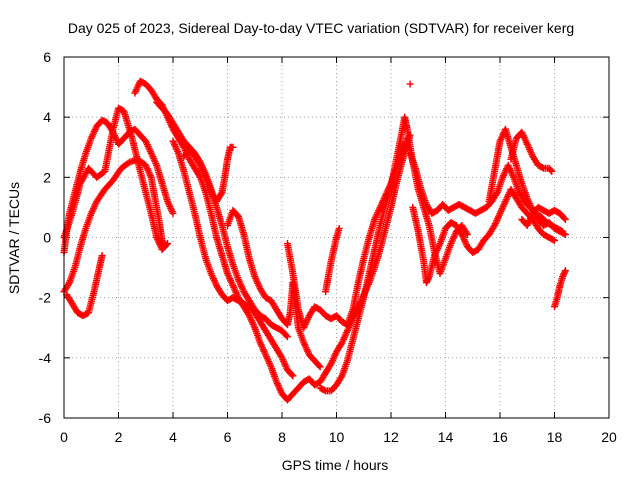 Image resolution: width=640 pixels, height=480 pixels. I want to click on x-axis-label: GPS time / hours, so click(335, 465).